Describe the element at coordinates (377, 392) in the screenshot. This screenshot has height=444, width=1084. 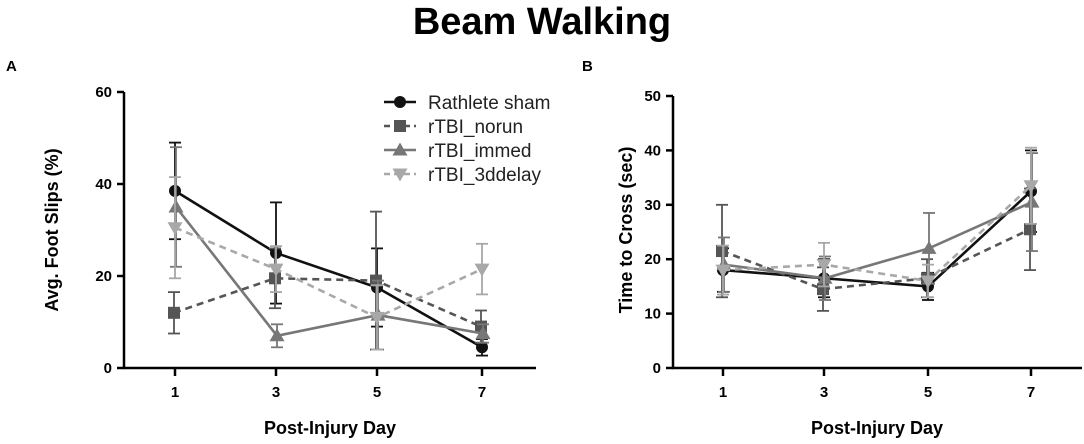
I see `panel-a-x-tick-label: 5` at that location.